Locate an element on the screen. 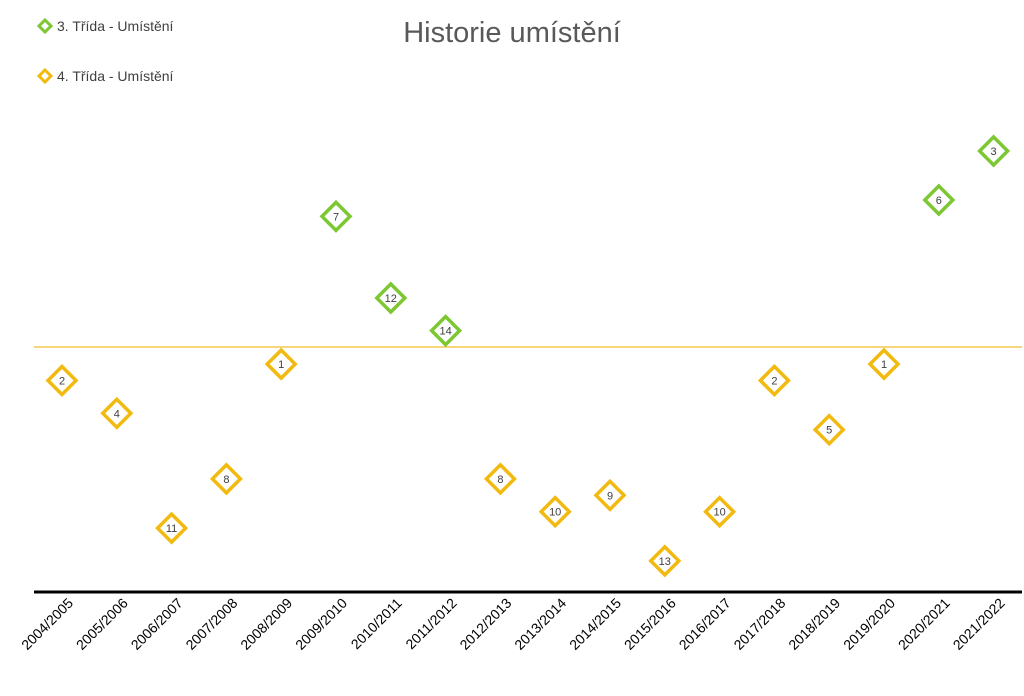 The image size is (1024, 696). legend-item: 3. Třída - Umístění is located at coordinates (105, 26).